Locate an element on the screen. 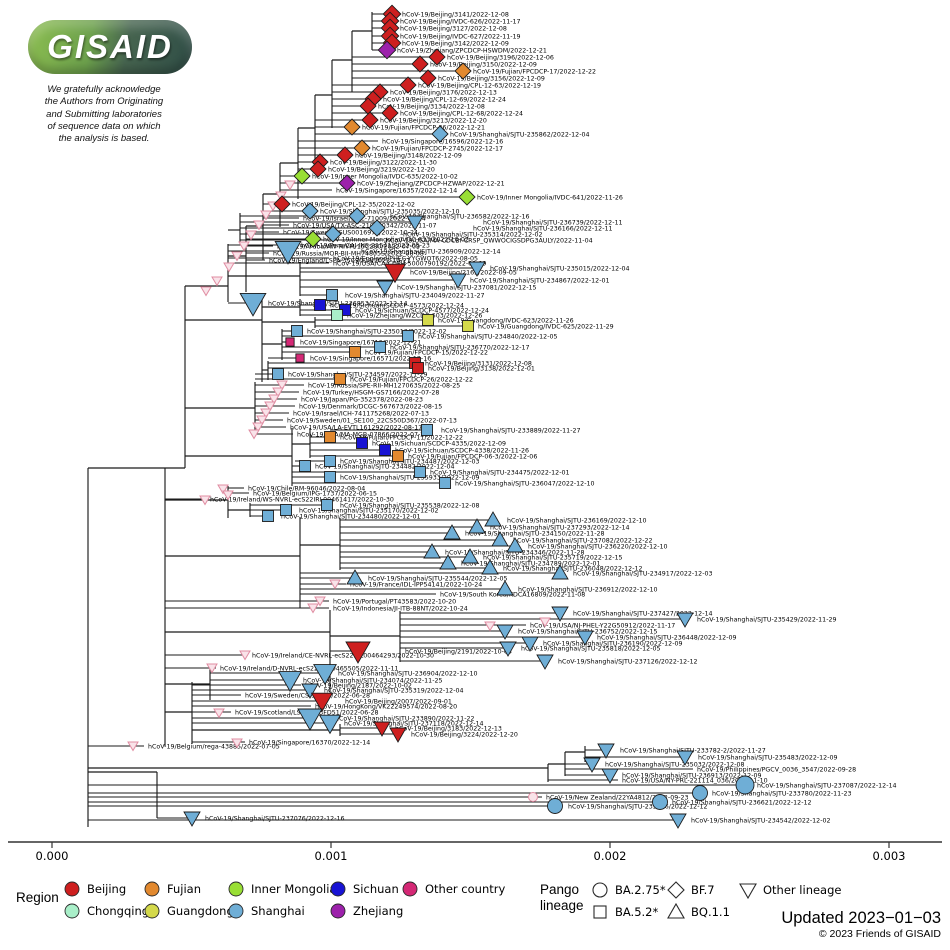 Image resolution: width=950 pixels, height=950 pixels. tip-label: hCoV-19/Beijing/3150/2022-12-09 is located at coordinates (483, 64).